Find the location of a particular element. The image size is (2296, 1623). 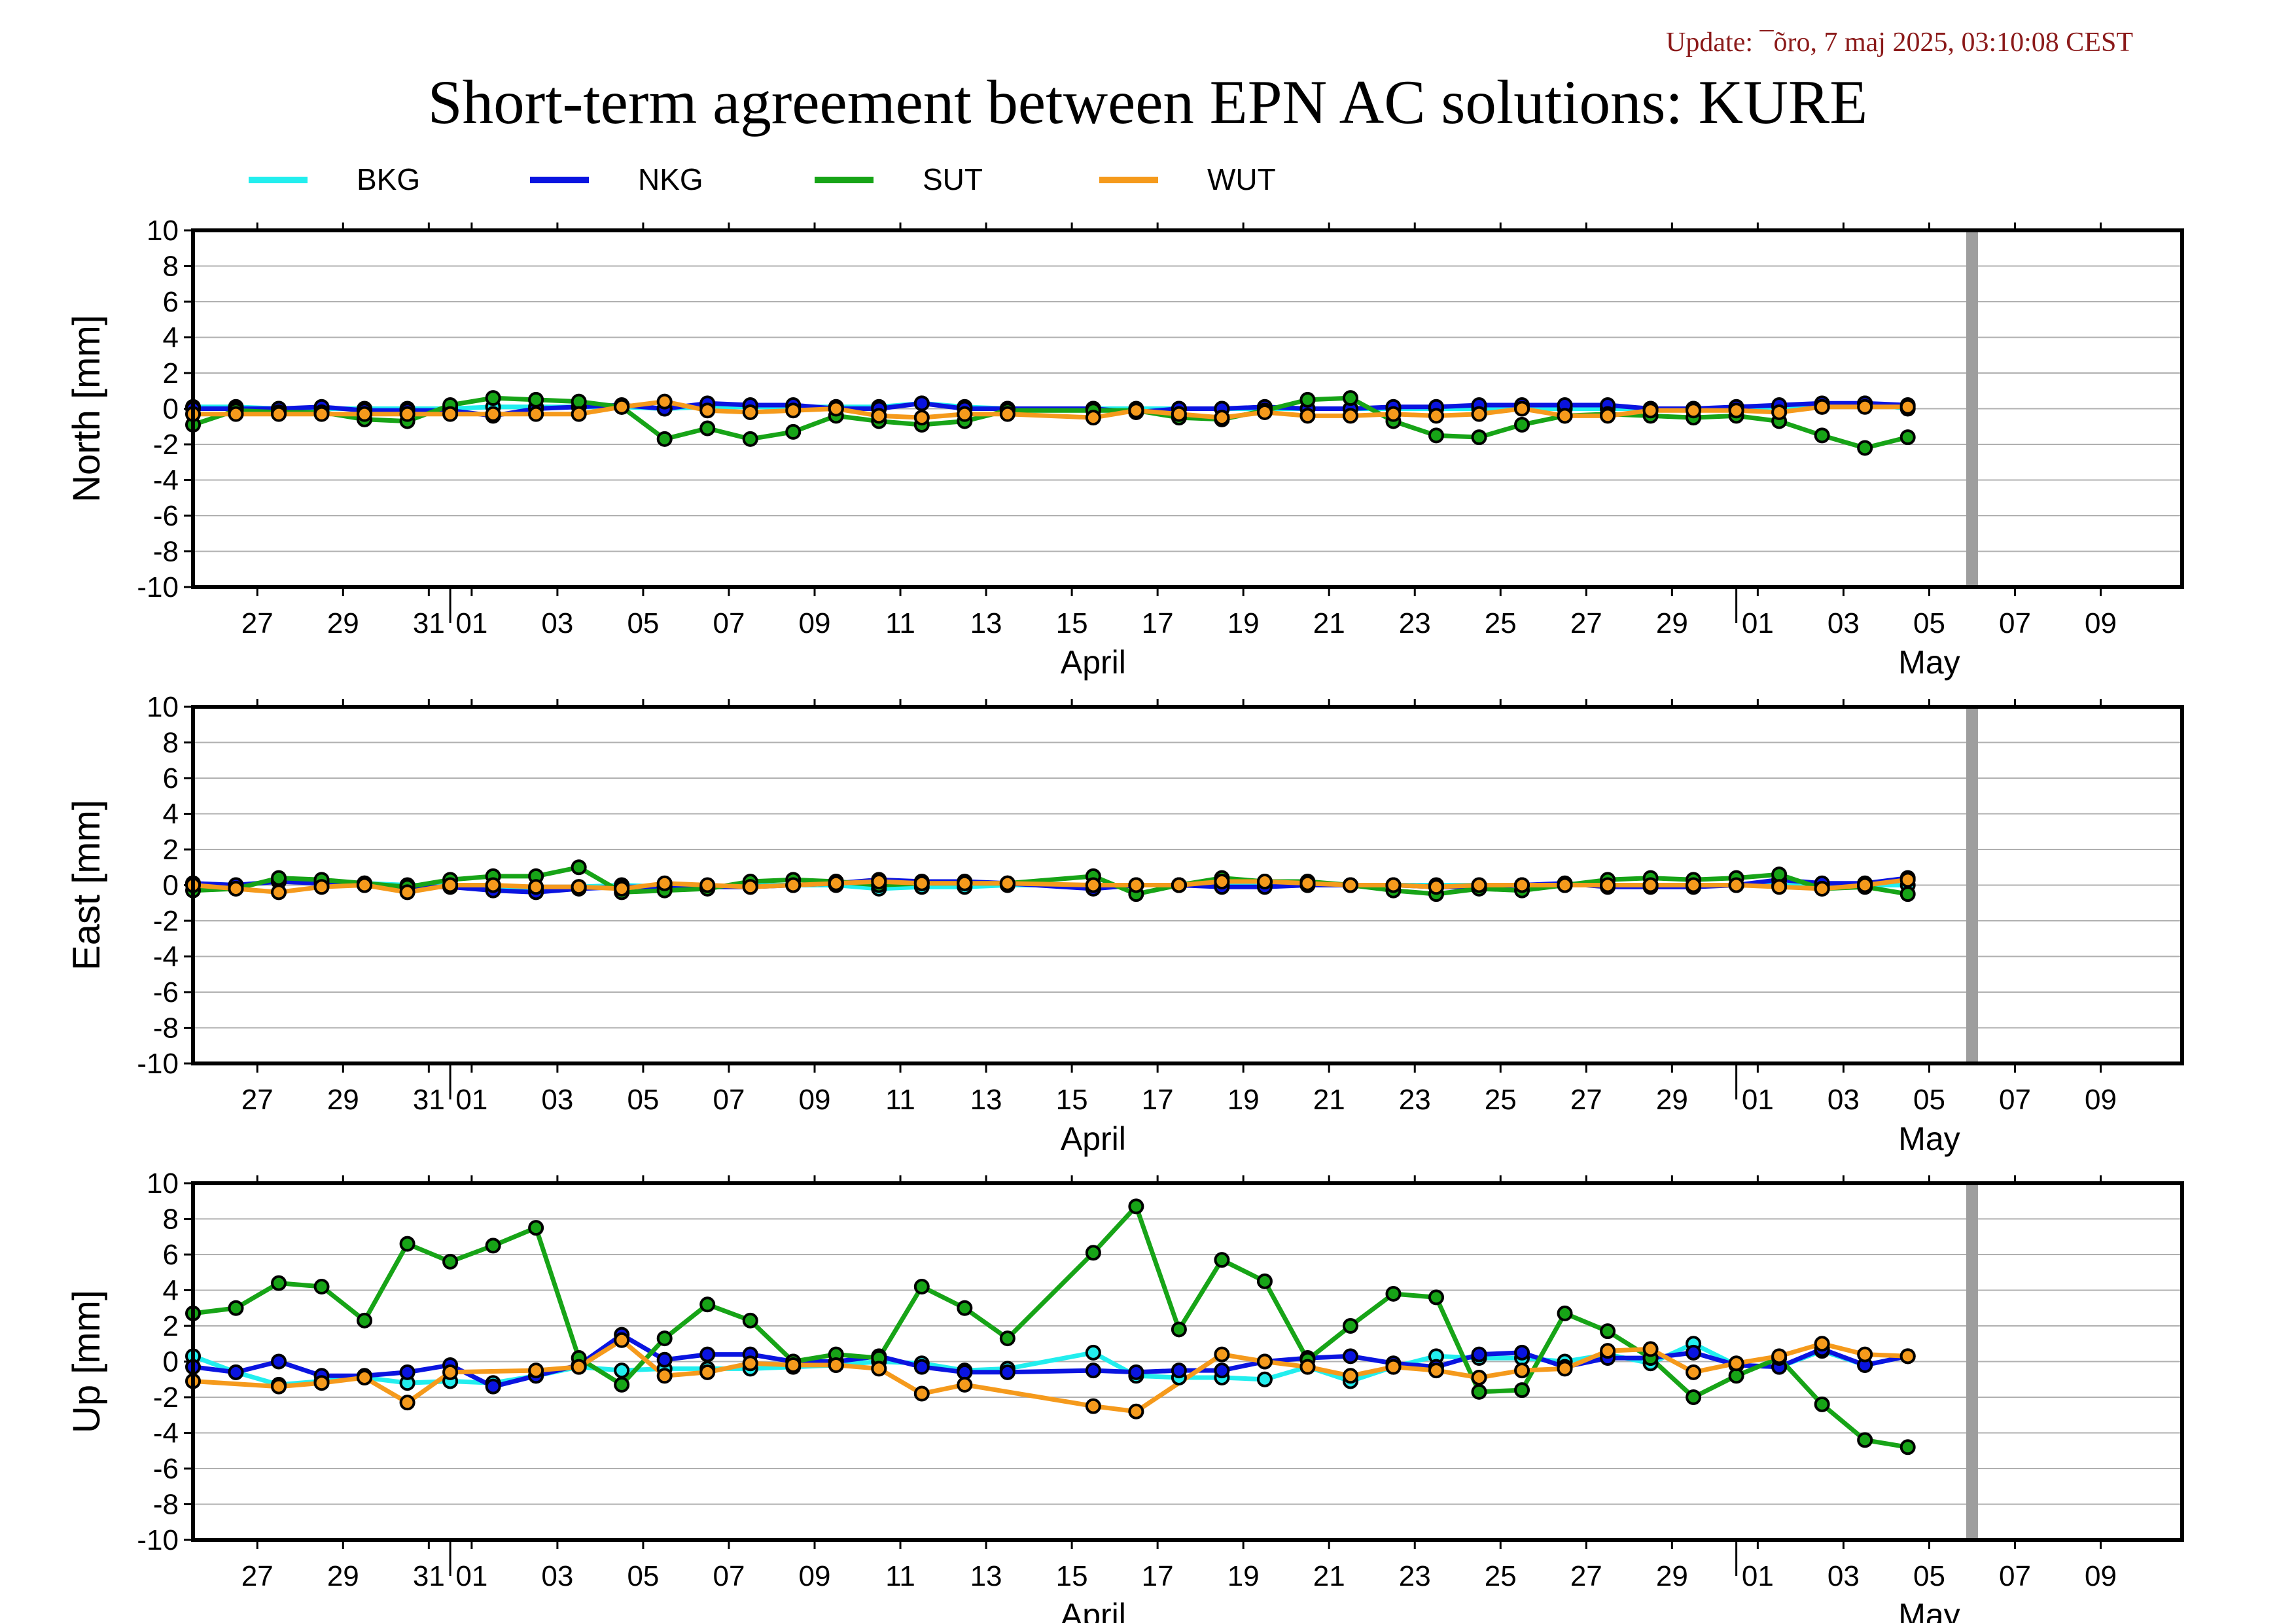

month-label: April is located at coordinates (1093, 662).